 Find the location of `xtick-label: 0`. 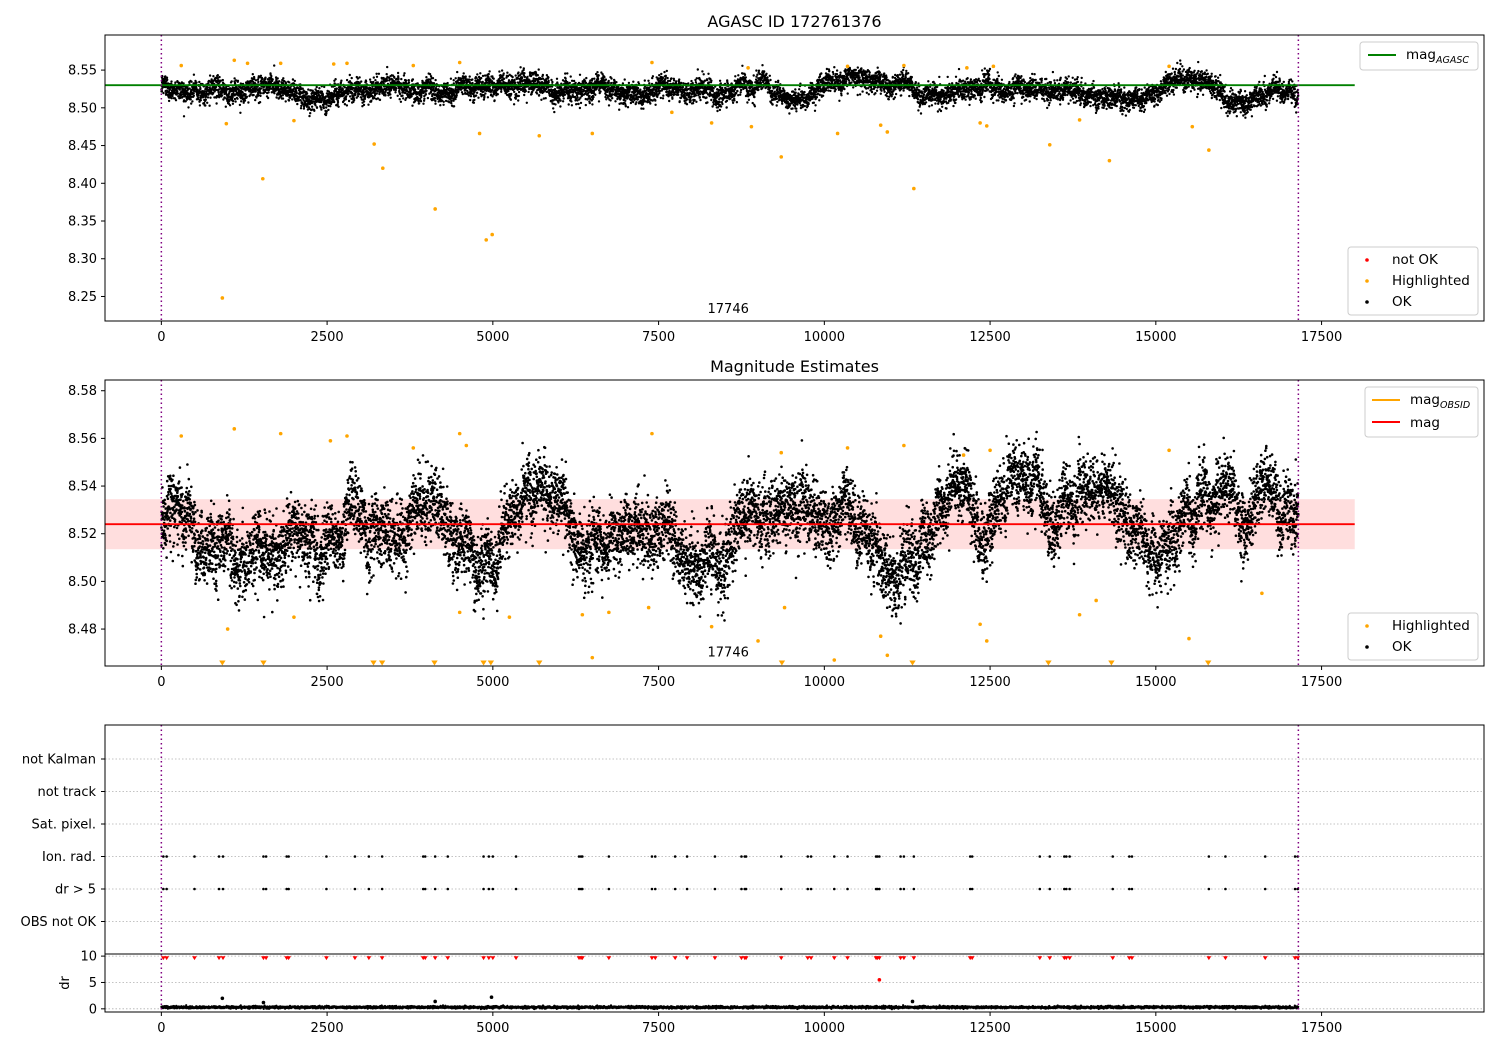

xtick-label: 0 is located at coordinates (161, 337).